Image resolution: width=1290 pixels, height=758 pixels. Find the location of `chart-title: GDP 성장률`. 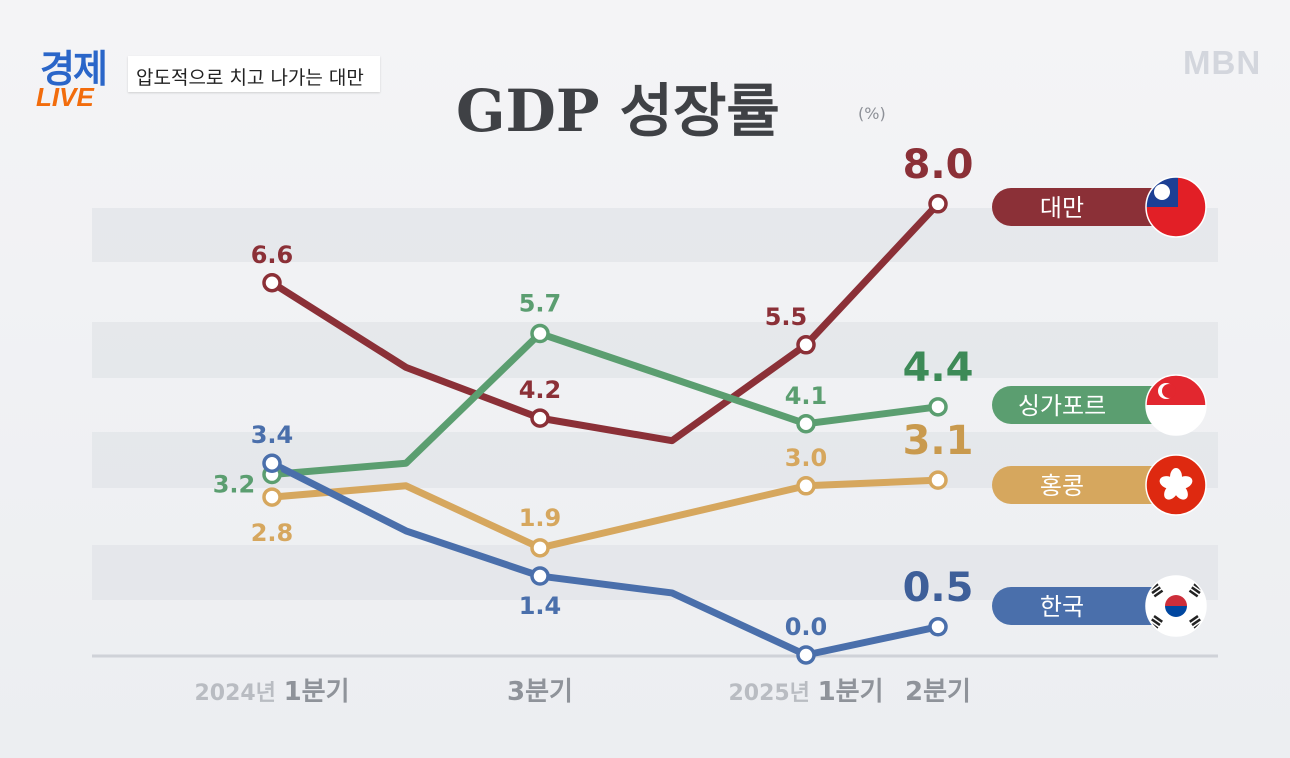

chart-title: GDP 성장률 is located at coordinates (618, 111).